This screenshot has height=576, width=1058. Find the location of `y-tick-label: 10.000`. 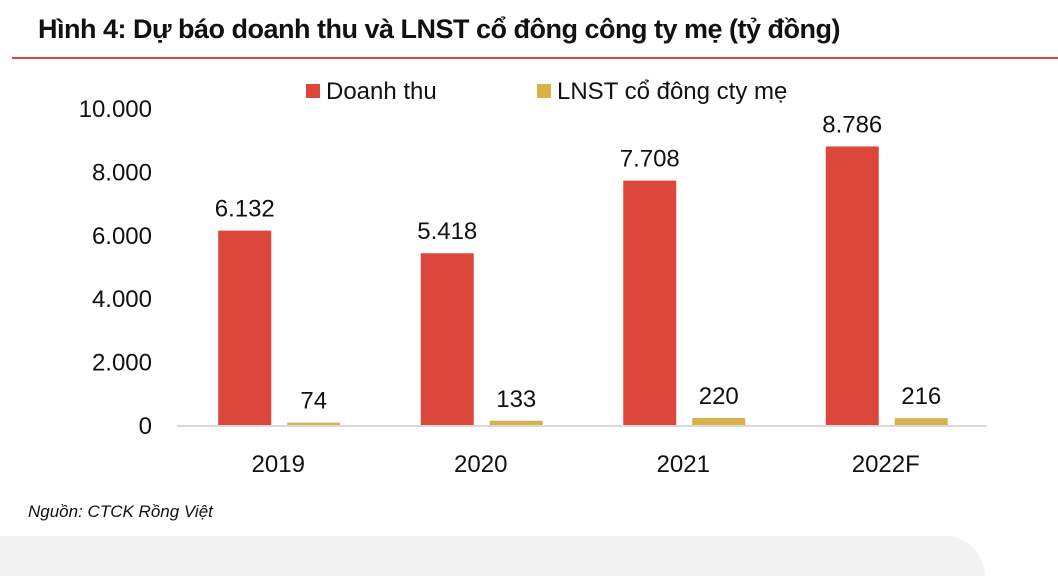

y-tick-label: 10.000 is located at coordinates (115, 109).